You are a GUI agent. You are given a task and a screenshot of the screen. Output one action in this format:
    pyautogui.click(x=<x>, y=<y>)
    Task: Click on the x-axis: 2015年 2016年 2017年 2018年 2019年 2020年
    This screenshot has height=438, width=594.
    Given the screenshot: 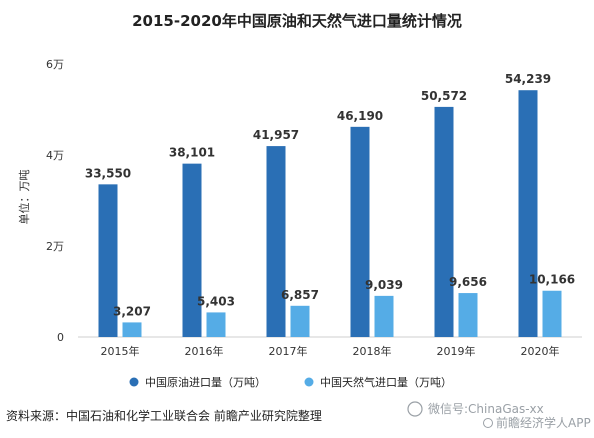 What is the action you would take?
    pyautogui.click(x=330, y=351)
    